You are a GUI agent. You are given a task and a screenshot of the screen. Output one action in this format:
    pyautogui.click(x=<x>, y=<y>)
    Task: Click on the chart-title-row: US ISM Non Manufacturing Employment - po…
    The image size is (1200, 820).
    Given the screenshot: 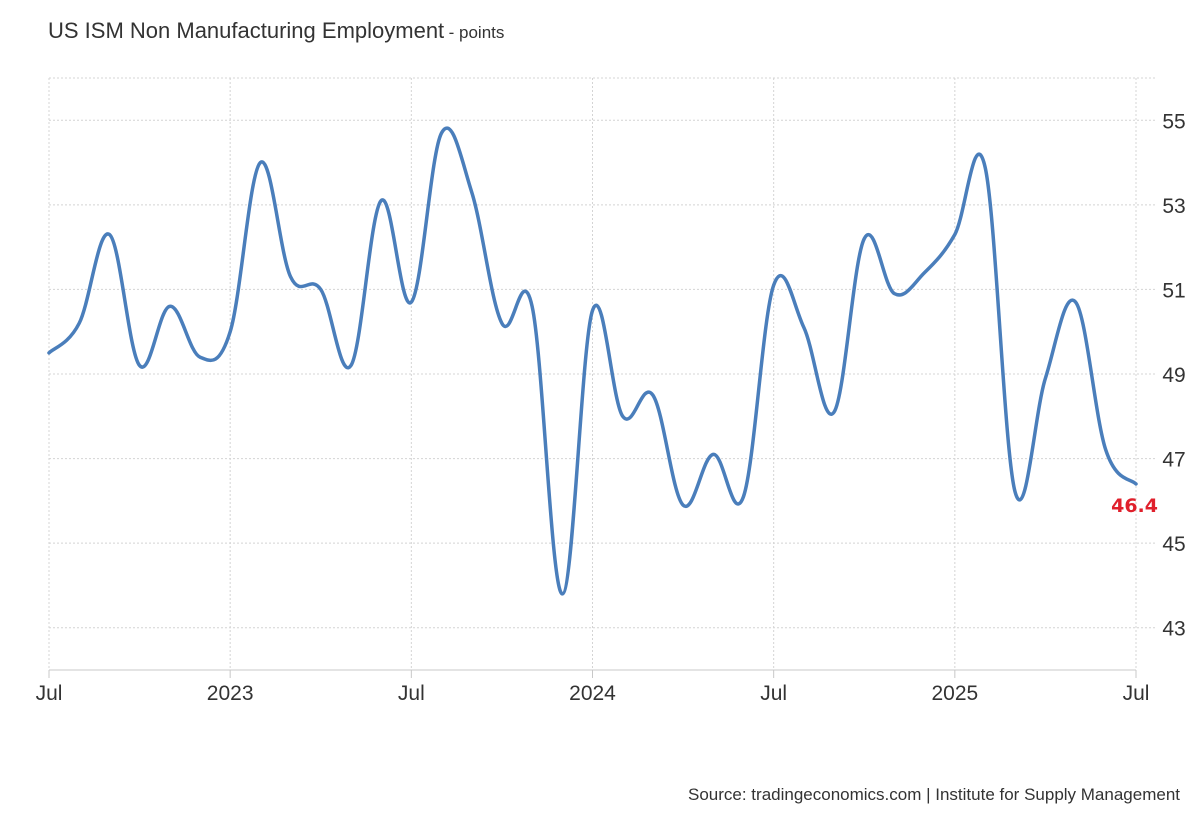 What is the action you would take?
    pyautogui.click(x=276, y=31)
    